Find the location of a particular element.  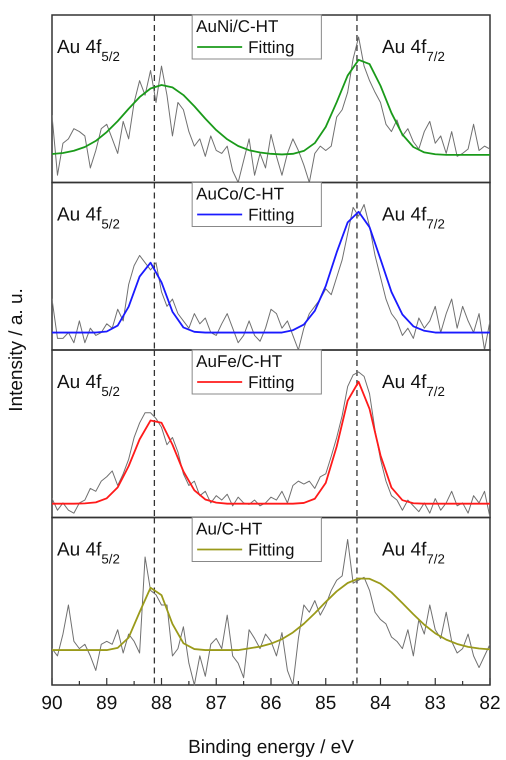

x-tick-label: 84 is located at coordinates (381, 703).